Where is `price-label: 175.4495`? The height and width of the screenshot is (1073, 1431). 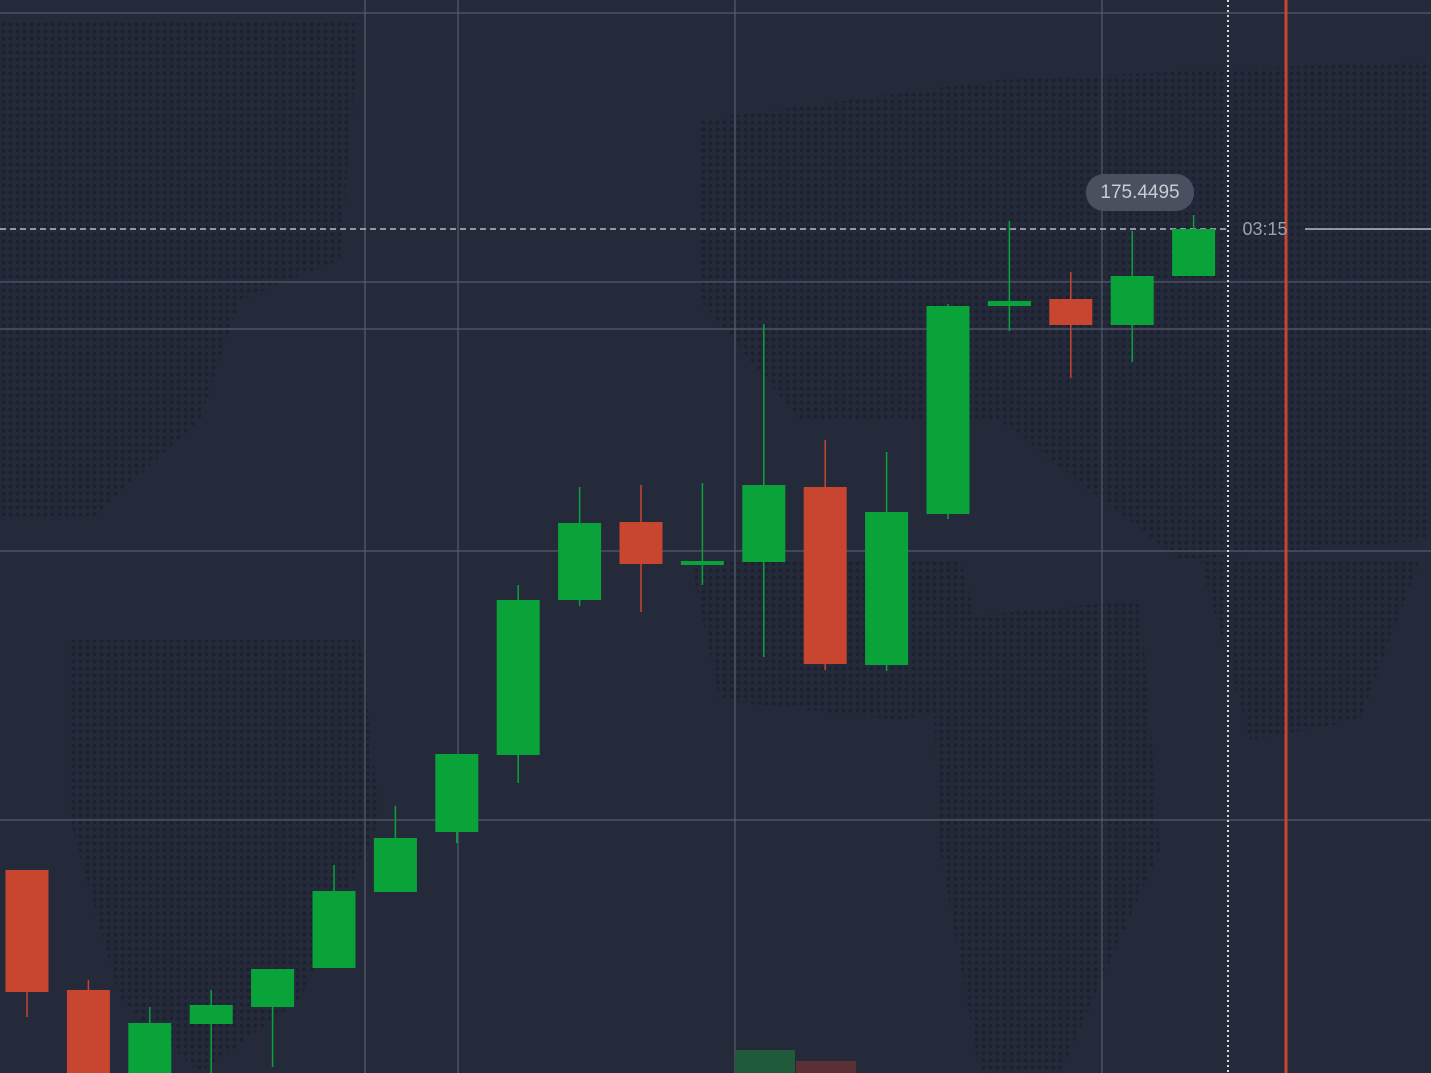
price-label: 175.4495 is located at coordinates (1139, 192).